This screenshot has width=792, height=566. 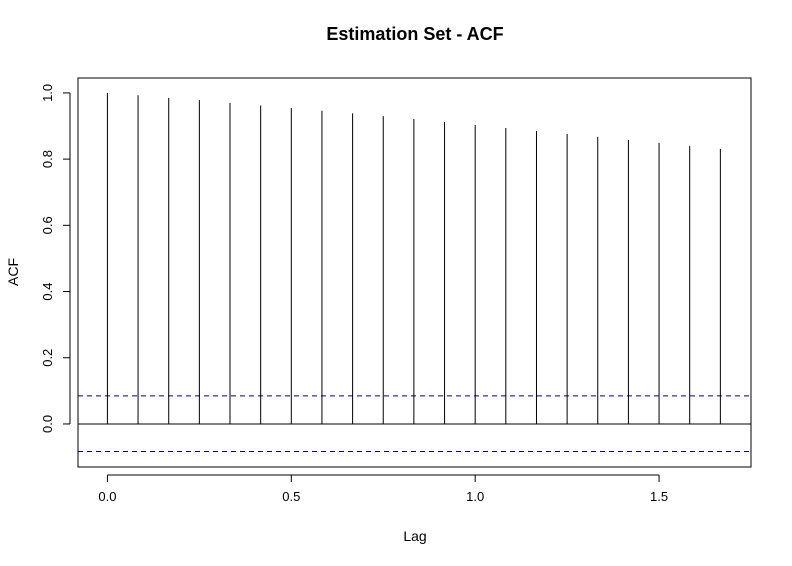 What do you see at coordinates (383, 489) in the screenshot?
I see `x-axis: 0.0 0.5 1.0 1.5` at bounding box center [383, 489].